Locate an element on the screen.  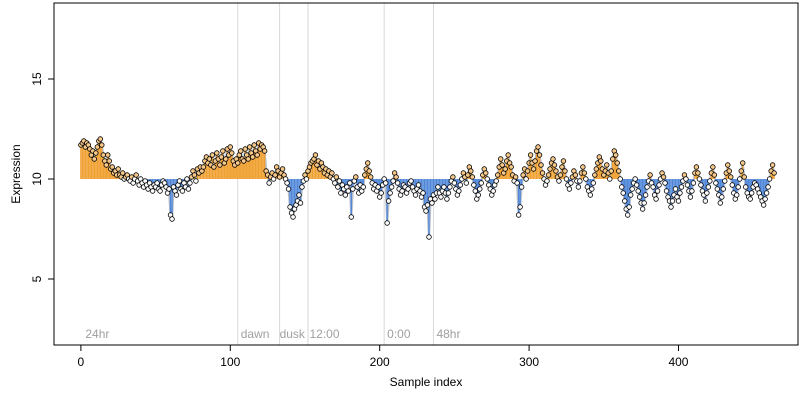
y-axis: 5 10 15 is located at coordinates (42, 177).